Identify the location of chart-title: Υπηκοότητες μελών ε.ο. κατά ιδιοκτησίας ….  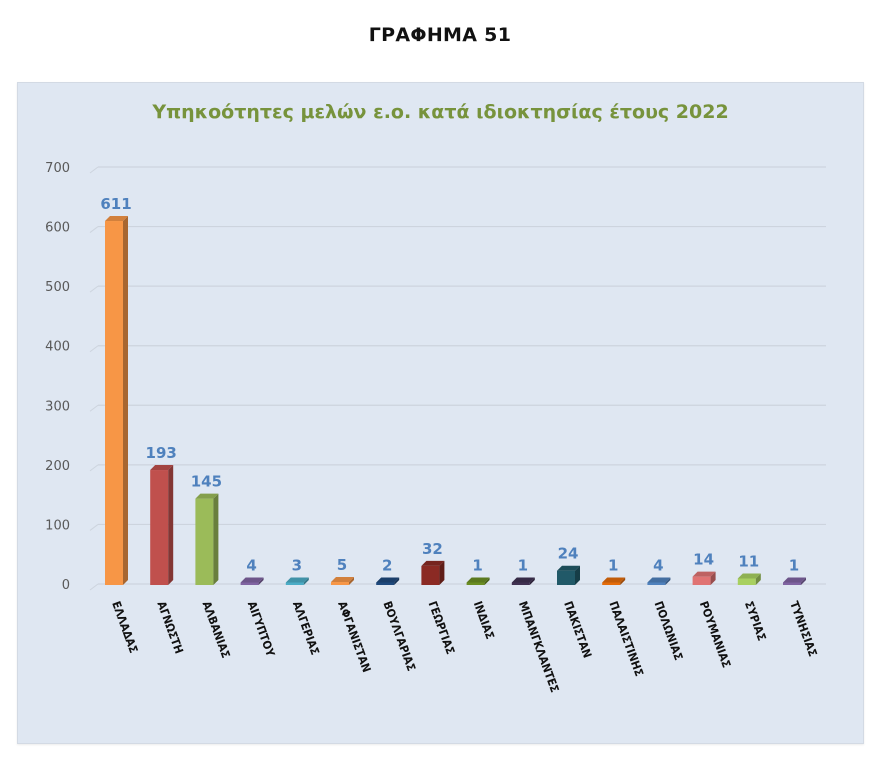
(440, 112).